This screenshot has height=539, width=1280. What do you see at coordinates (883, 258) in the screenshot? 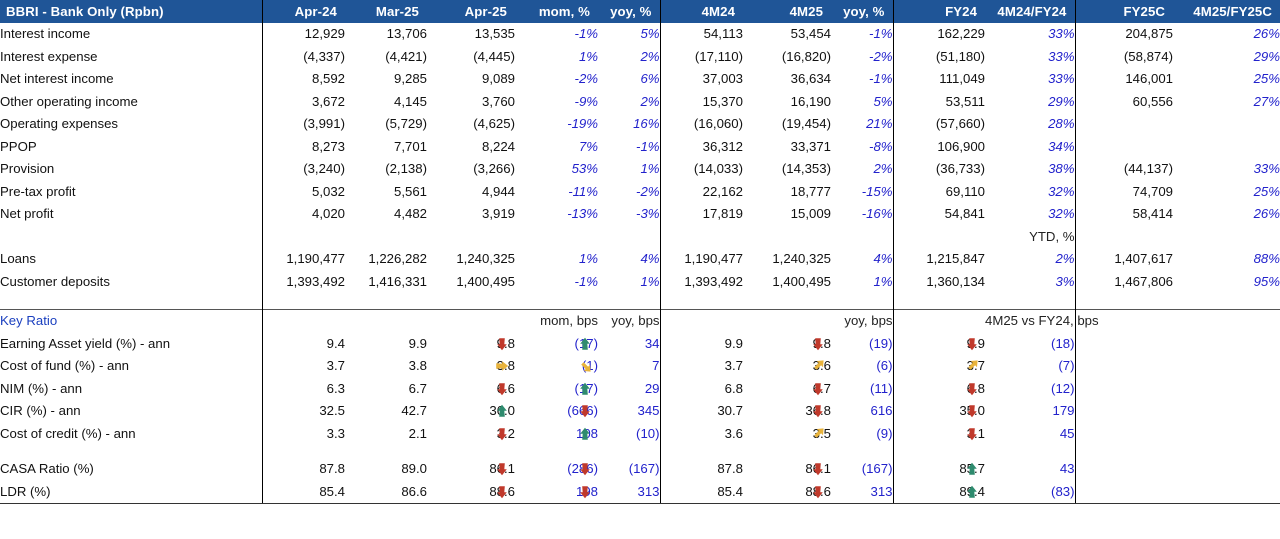
I see `cell-yoy-pct-2: 4%` at bounding box center [883, 258].